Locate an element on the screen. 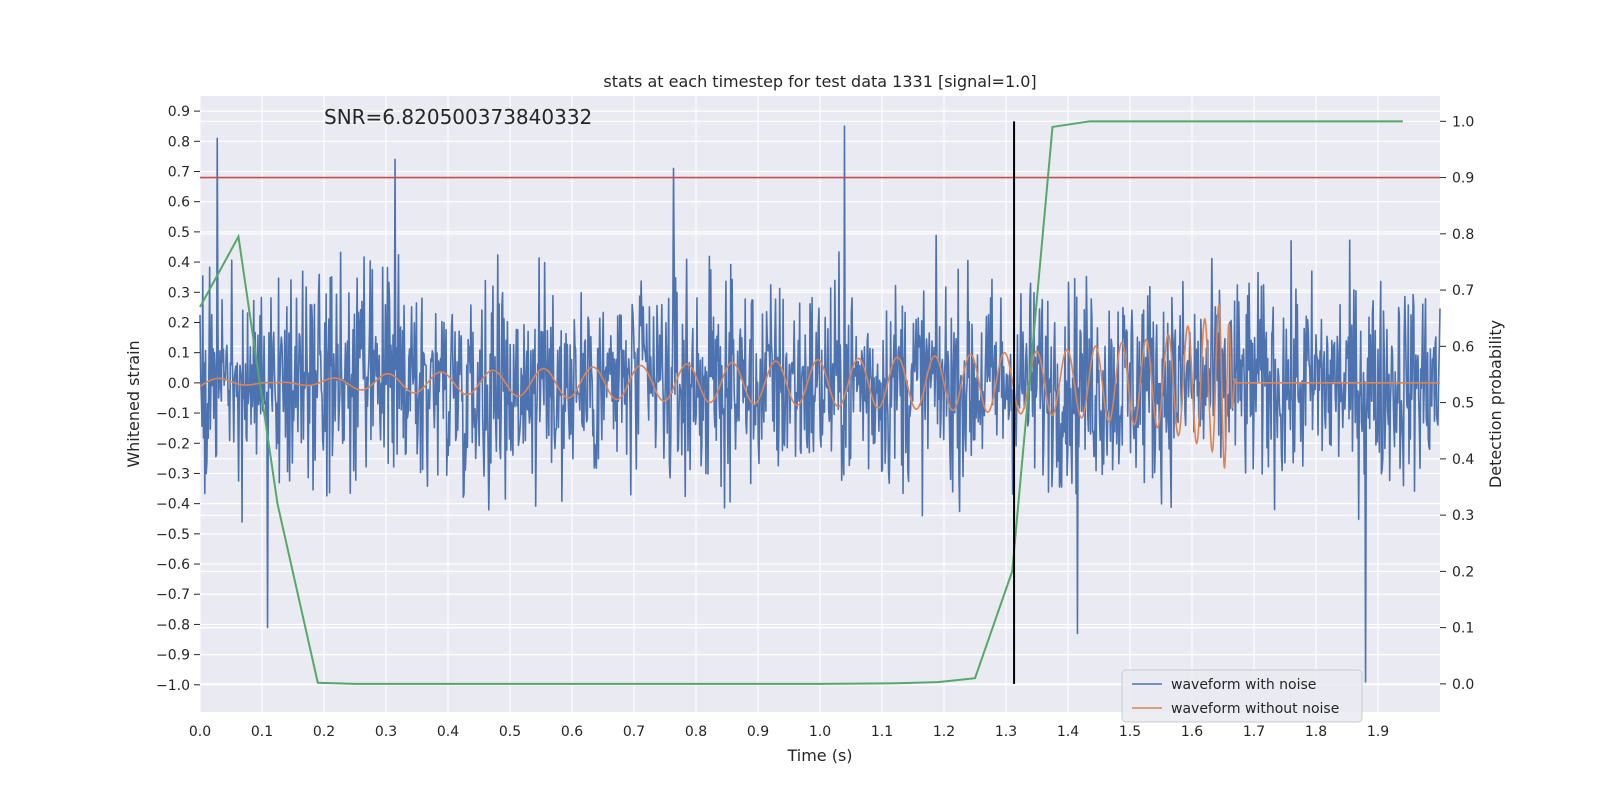 The width and height of the screenshot is (1600, 800). legend-label-noisy: waveform with noise is located at coordinates (1243, 685).